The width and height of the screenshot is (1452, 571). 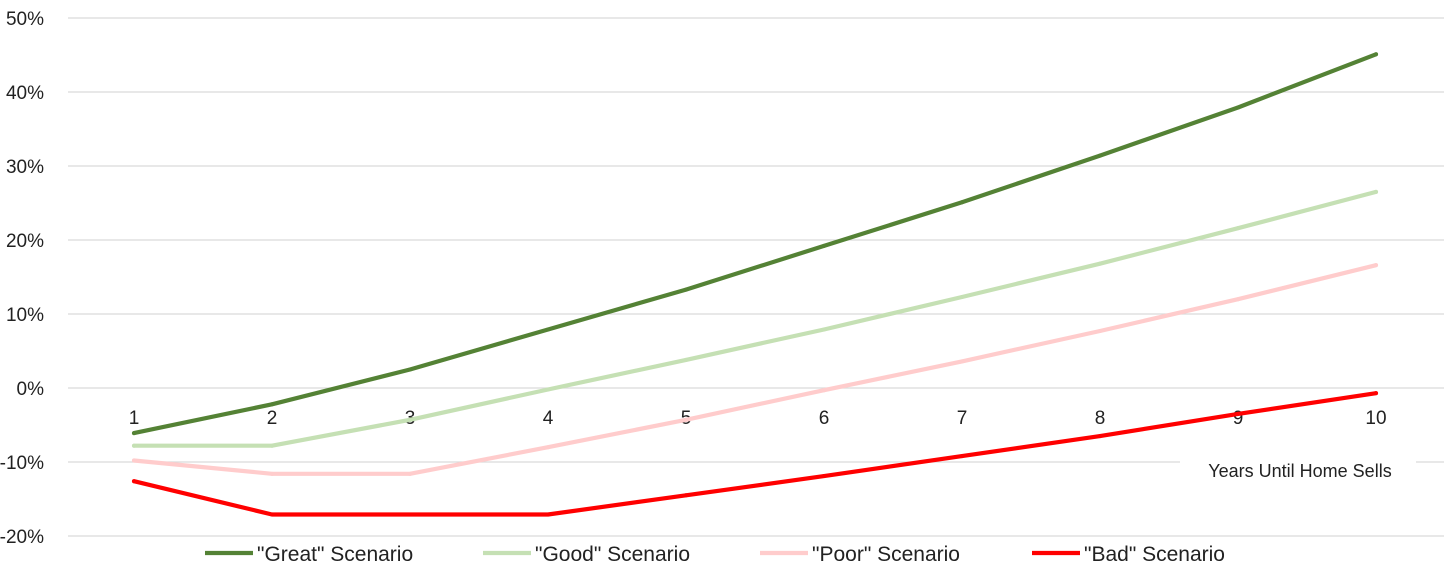 I want to click on y-tick-label: 10%, so click(x=25, y=315).